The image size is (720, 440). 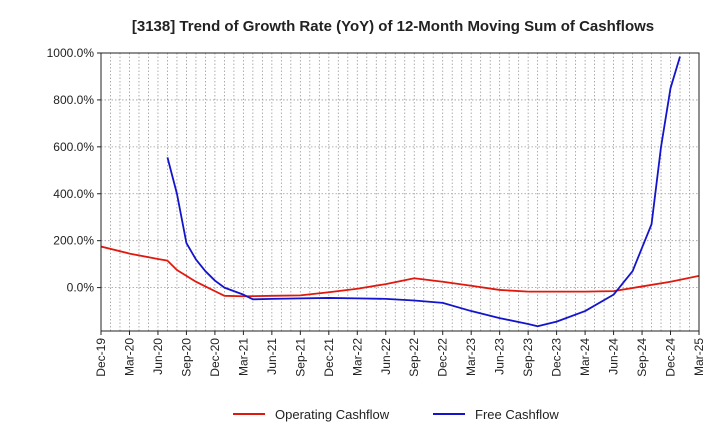 I want to click on x-tick-label: Dec-21, so click(x=329, y=357).